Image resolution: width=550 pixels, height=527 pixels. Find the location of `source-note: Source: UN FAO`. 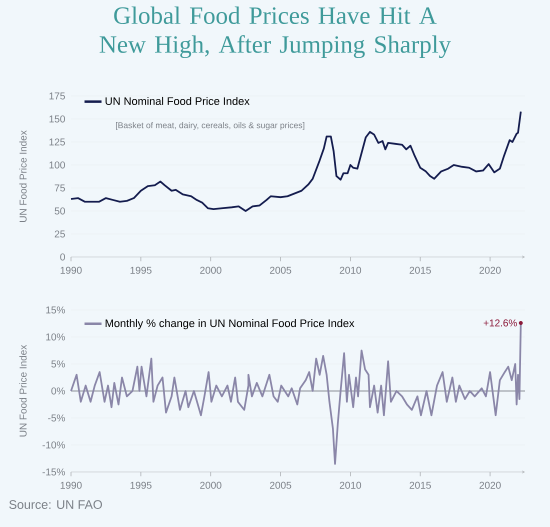

source-note: Source: UN FAO is located at coordinates (55, 504).